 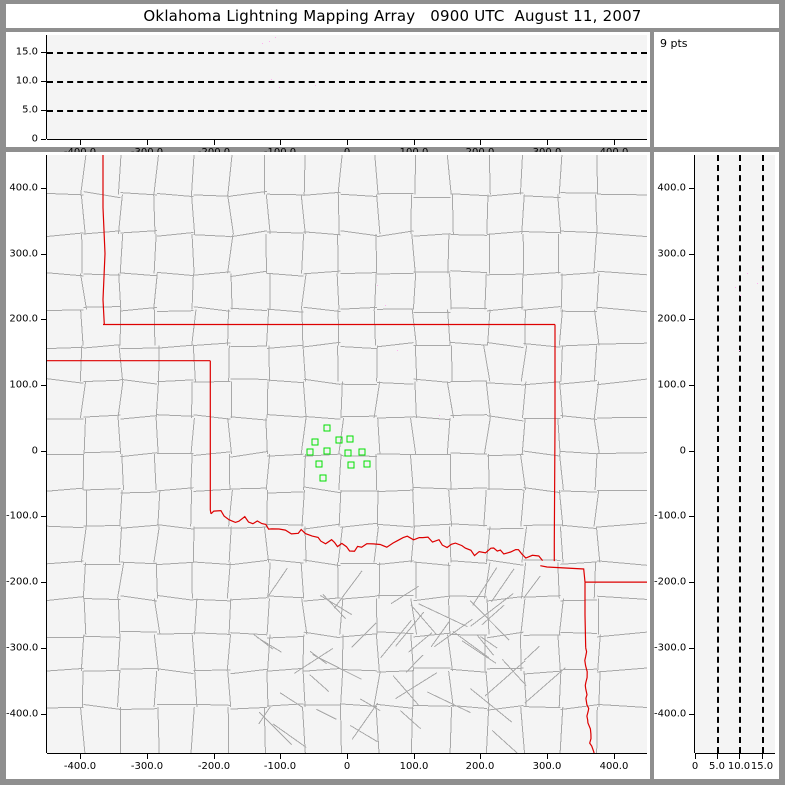 I want to click on top-plot-area, so click(x=347, y=87).